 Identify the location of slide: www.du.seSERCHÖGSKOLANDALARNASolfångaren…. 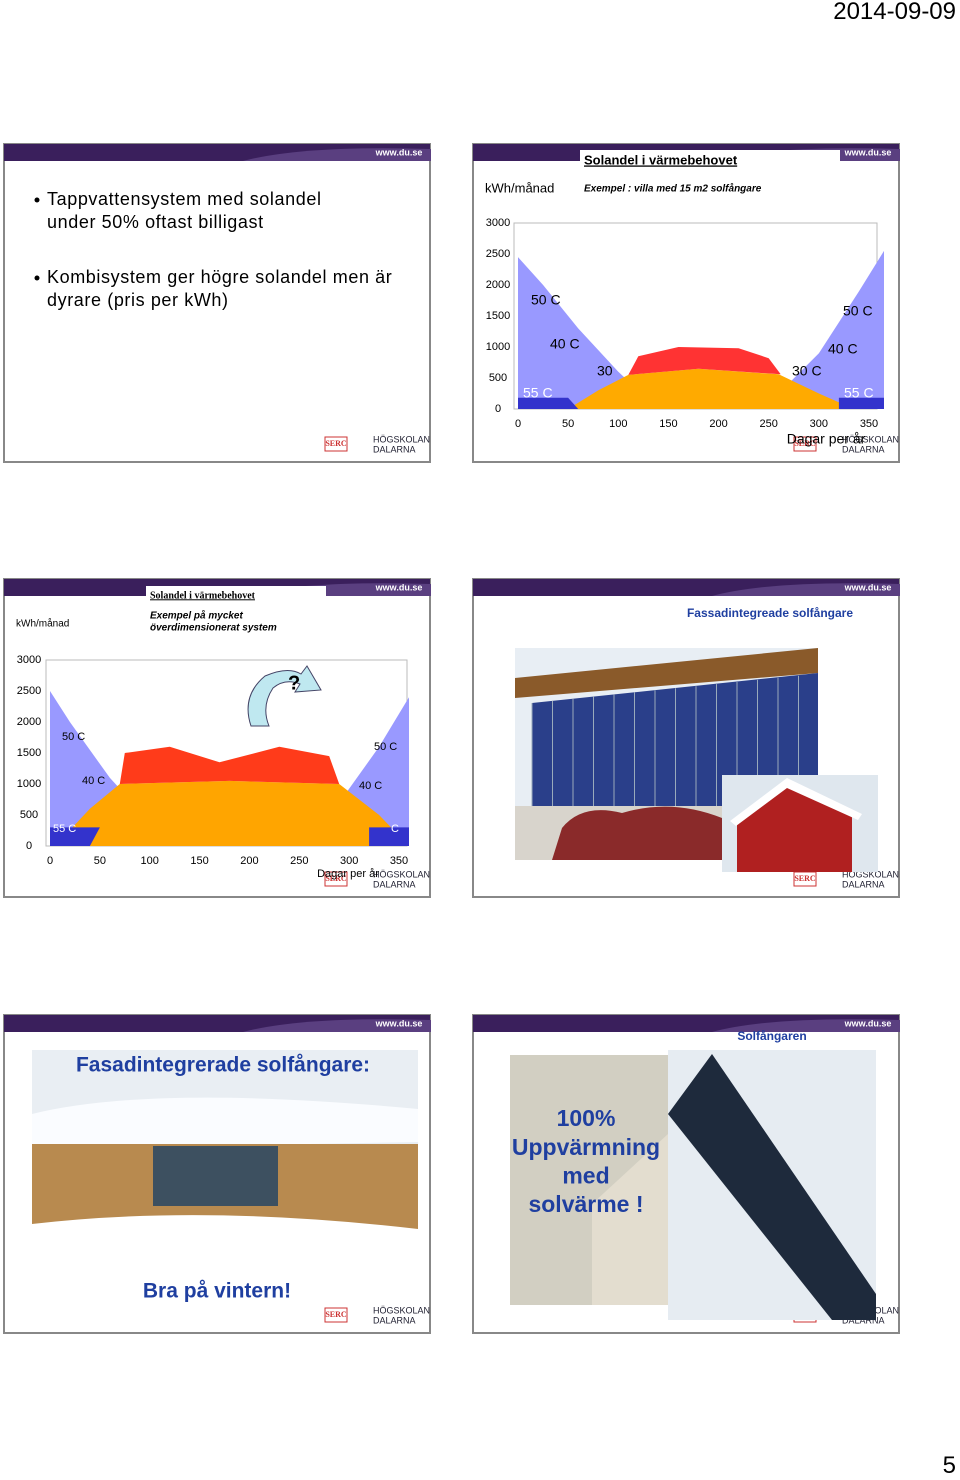
(686, 1174).